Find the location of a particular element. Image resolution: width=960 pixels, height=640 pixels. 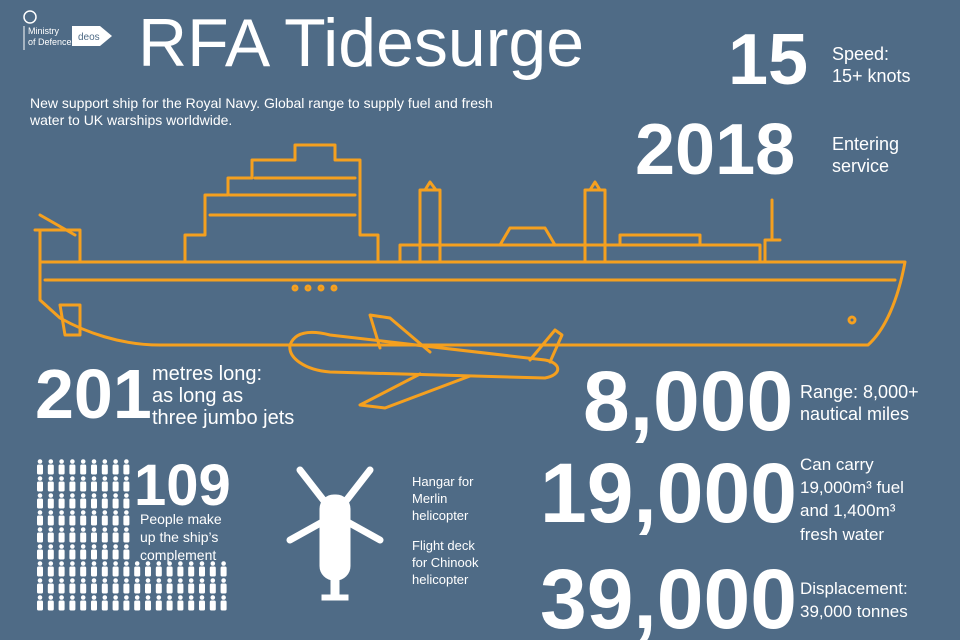

fact-caption: nautical miles is located at coordinates (854, 414).